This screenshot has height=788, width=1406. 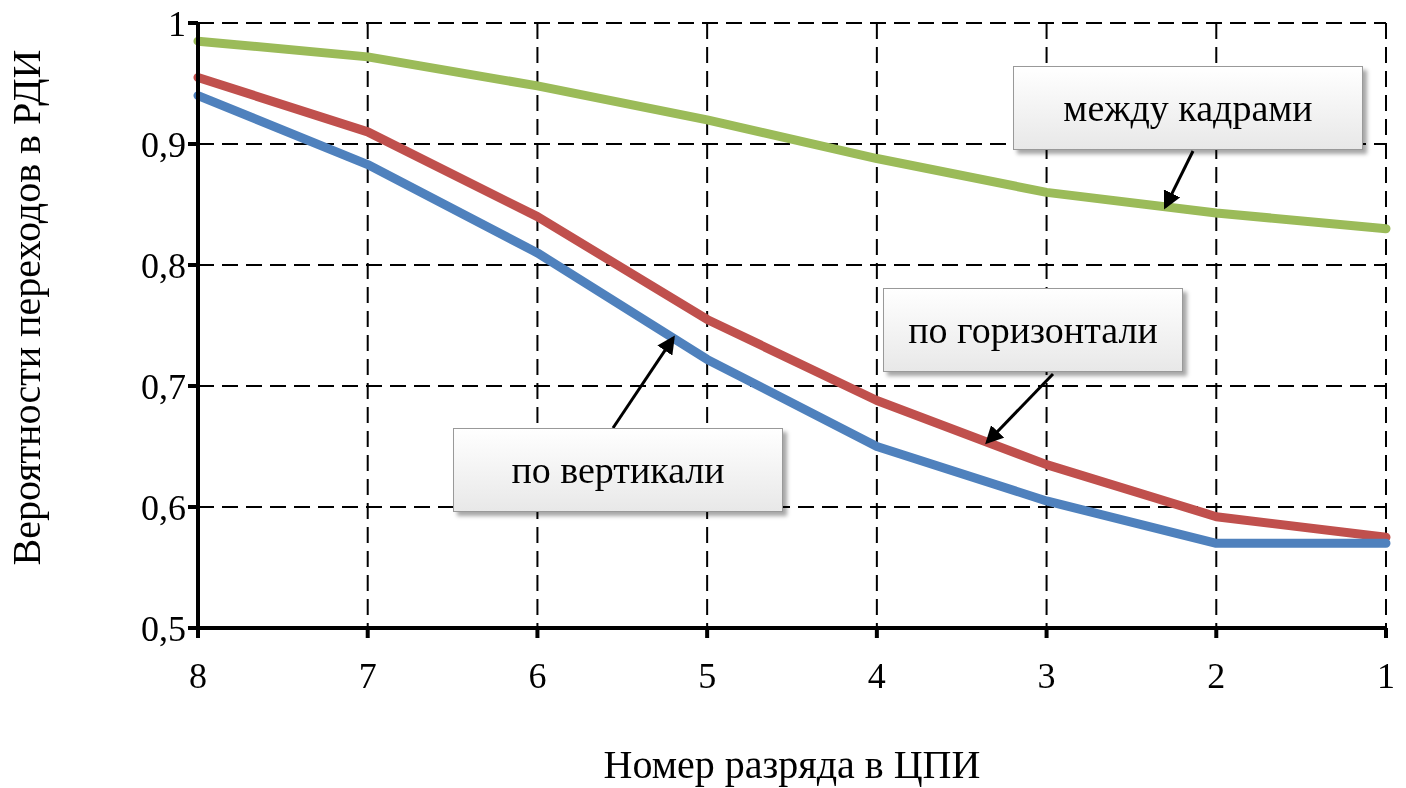 What do you see at coordinates (1033, 330) in the screenshot?
I see `series-label: по горизонтали` at bounding box center [1033, 330].